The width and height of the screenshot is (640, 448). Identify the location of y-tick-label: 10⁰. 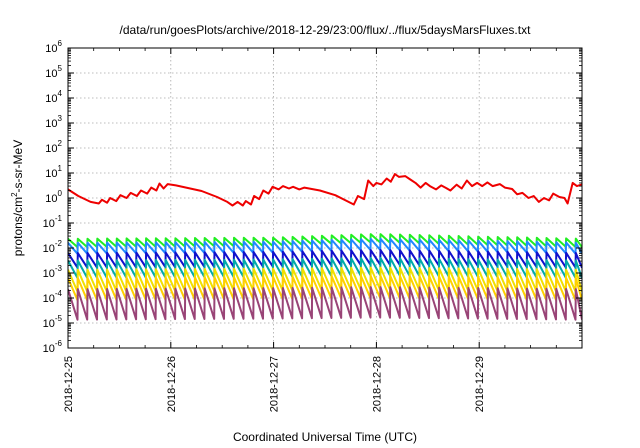
(53, 197).